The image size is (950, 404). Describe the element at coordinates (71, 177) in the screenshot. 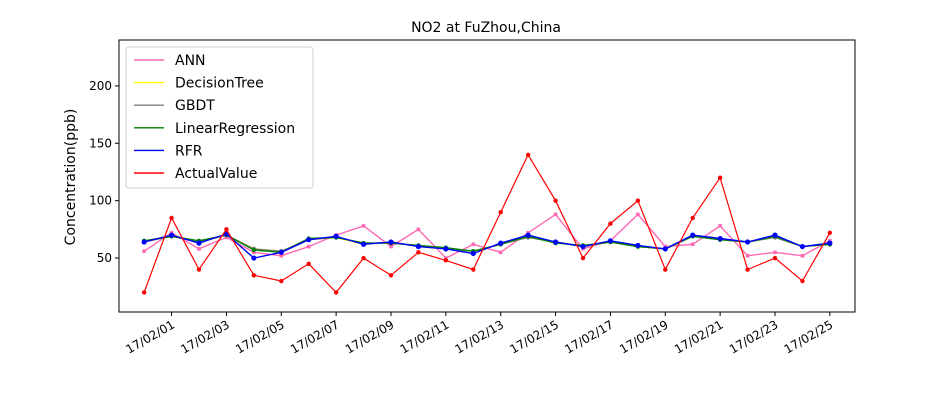

I see `y-axis-label: Concentration(ppb)` at that location.